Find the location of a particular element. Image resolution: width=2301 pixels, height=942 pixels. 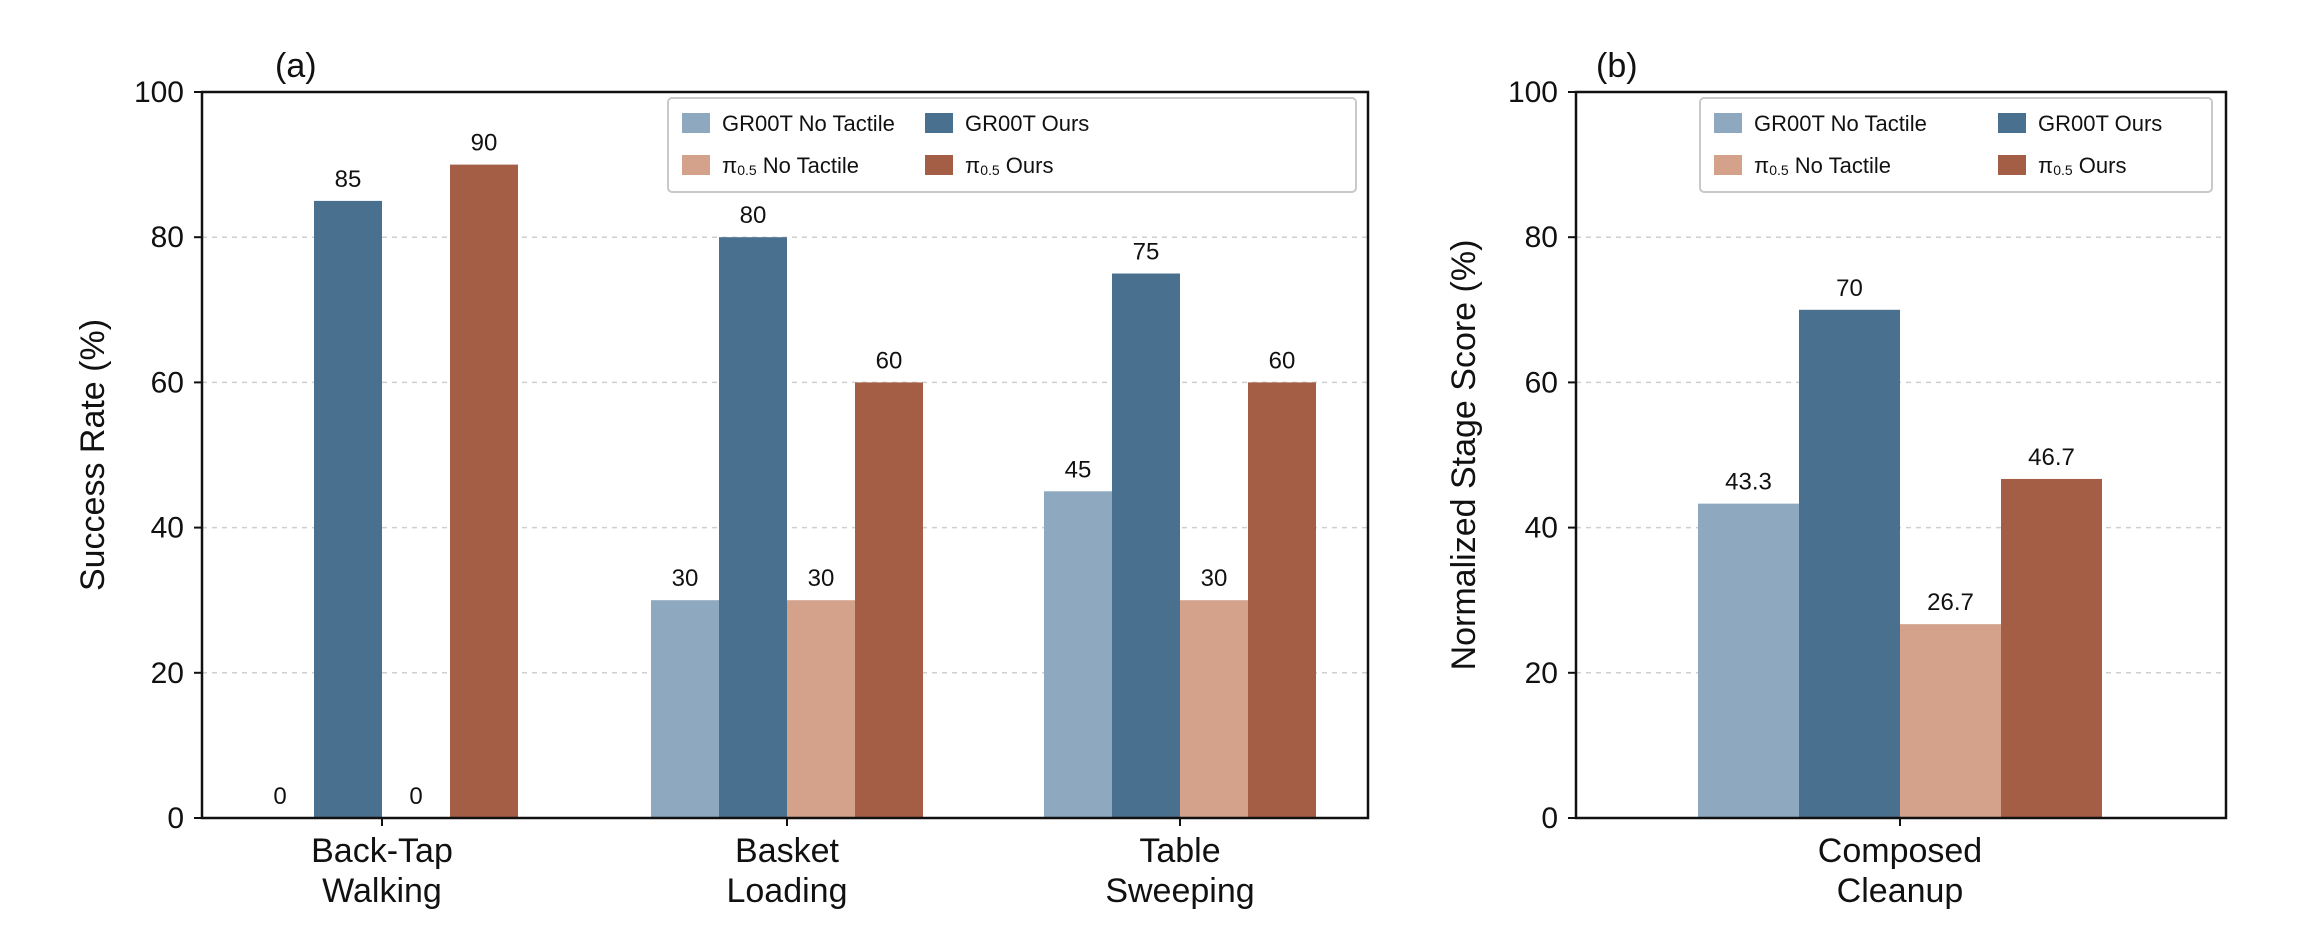

y-axis-label: Normalized Stage Score (%) is located at coordinates (1464, 455).